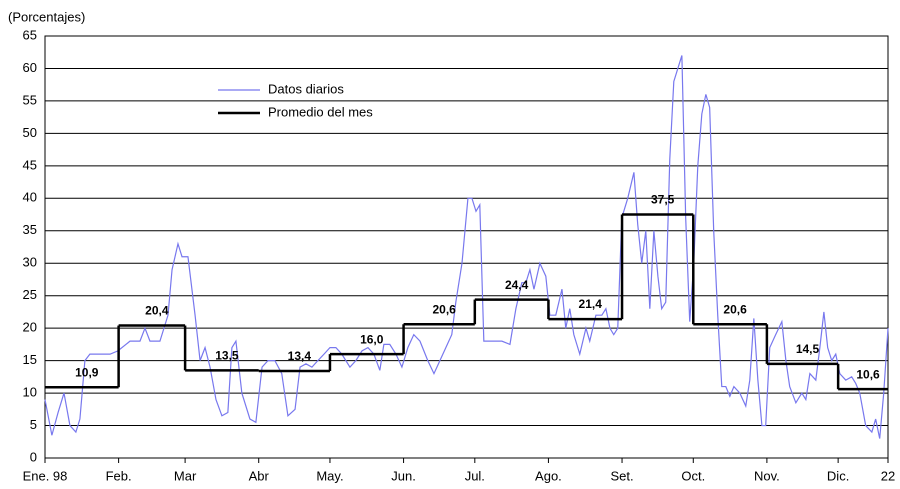 The image size is (900, 489). What do you see at coordinates (87, 372) in the screenshot?
I see `value-label: 10,9` at bounding box center [87, 372].